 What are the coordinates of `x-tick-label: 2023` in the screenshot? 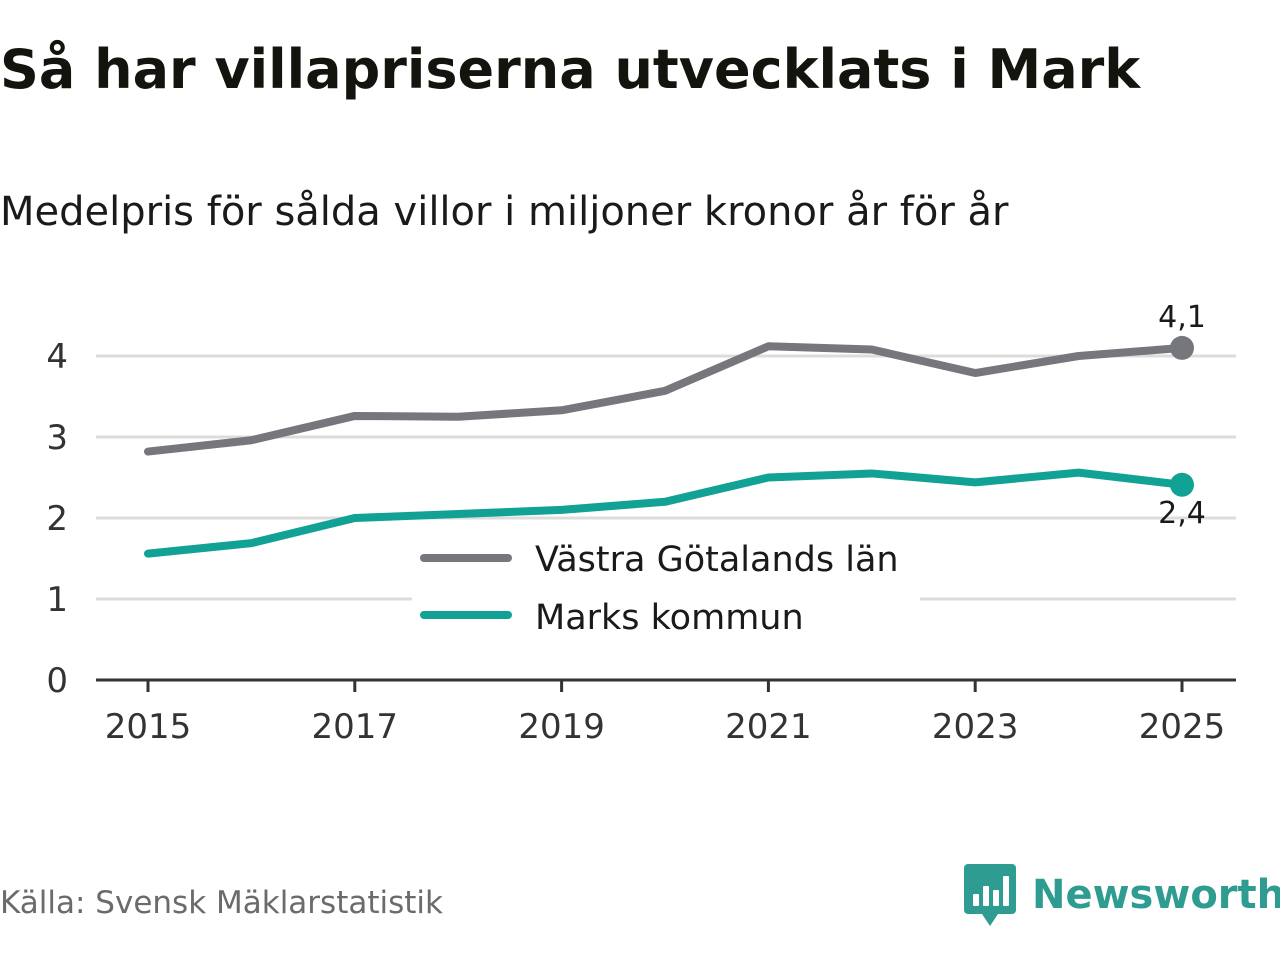 It's located at (975, 727).